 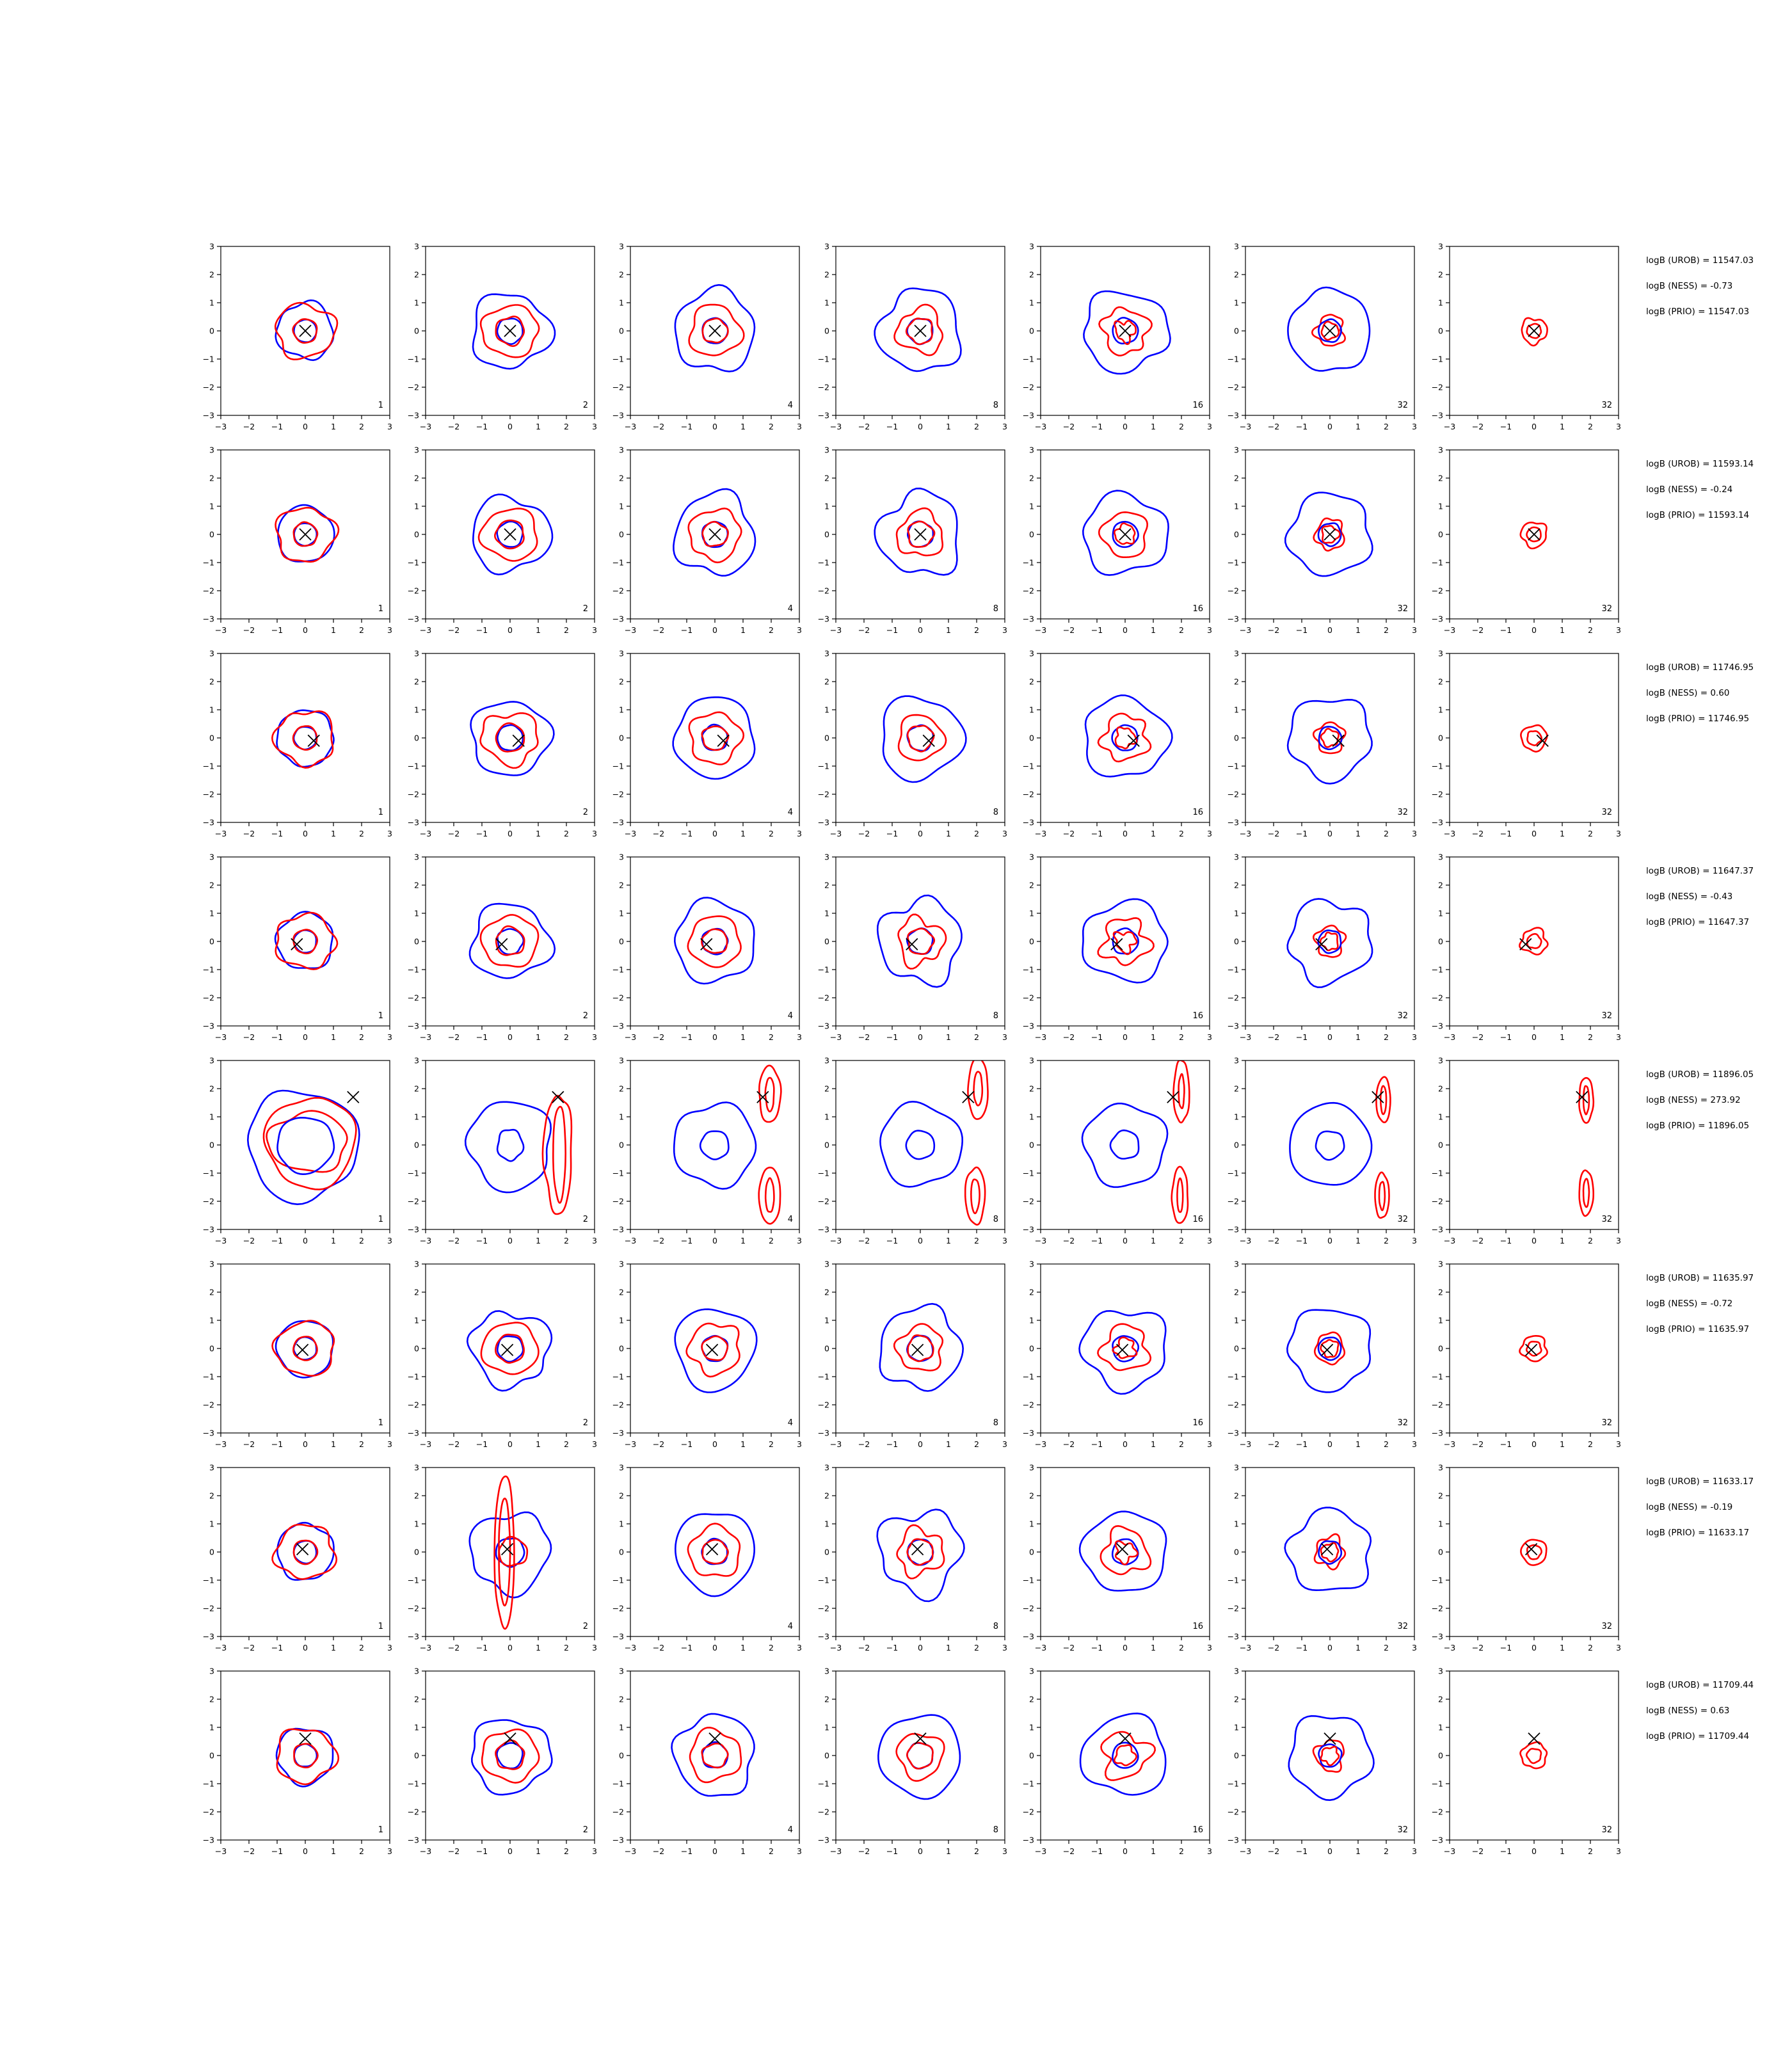 What do you see at coordinates (1606, 1830) in the screenshot?
I see `panel-corner-label: 32` at bounding box center [1606, 1830].